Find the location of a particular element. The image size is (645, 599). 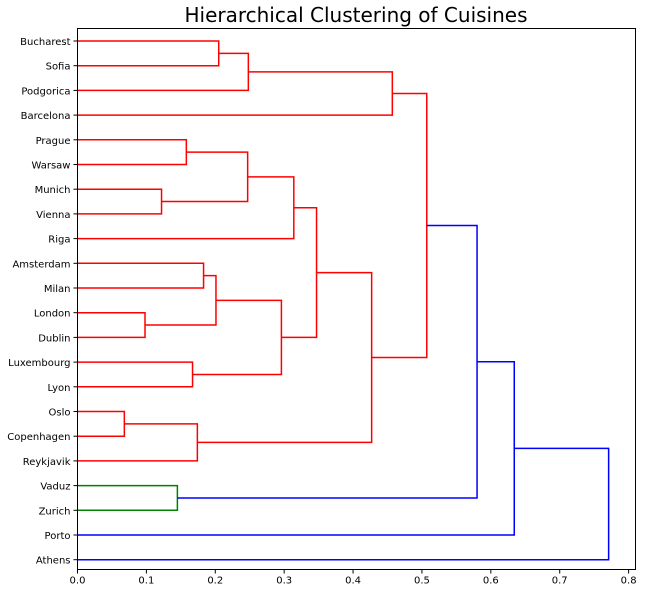

x-tick-label: 0.0 is located at coordinates (78, 581).